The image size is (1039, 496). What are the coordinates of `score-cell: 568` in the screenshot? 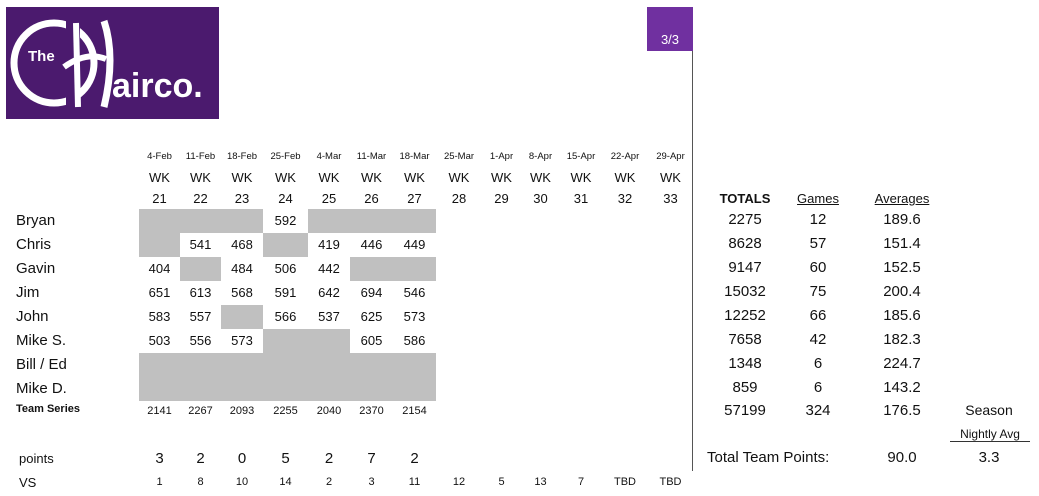 It's located at (242, 292).